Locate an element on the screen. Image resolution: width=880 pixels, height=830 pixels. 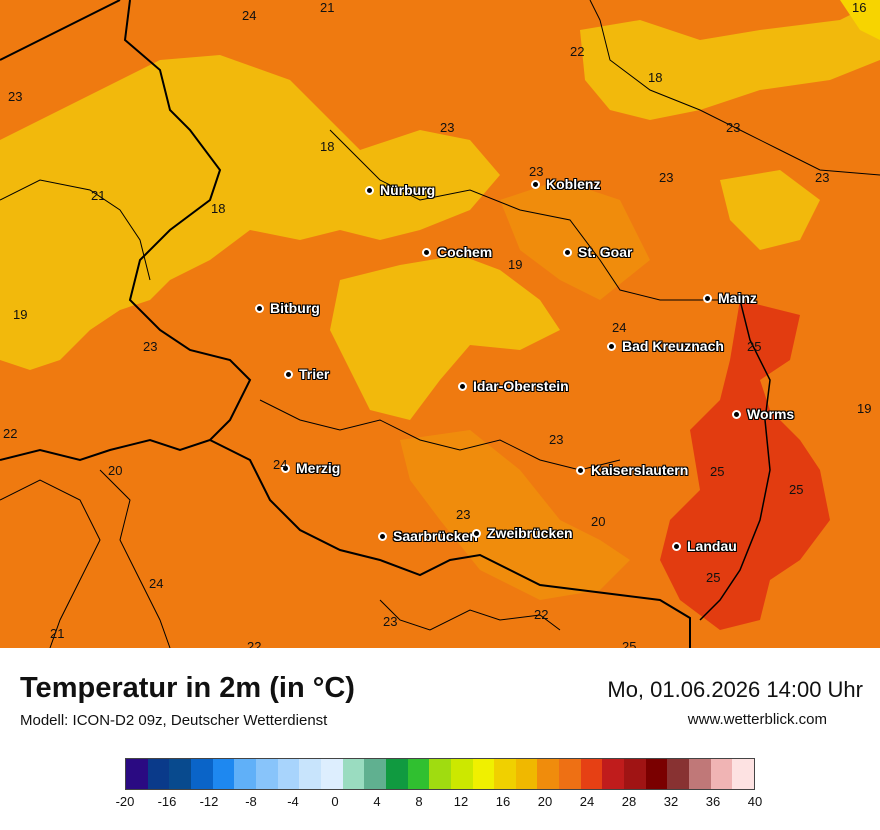
color-scale-tick: 40 is located at coordinates (755, 801).